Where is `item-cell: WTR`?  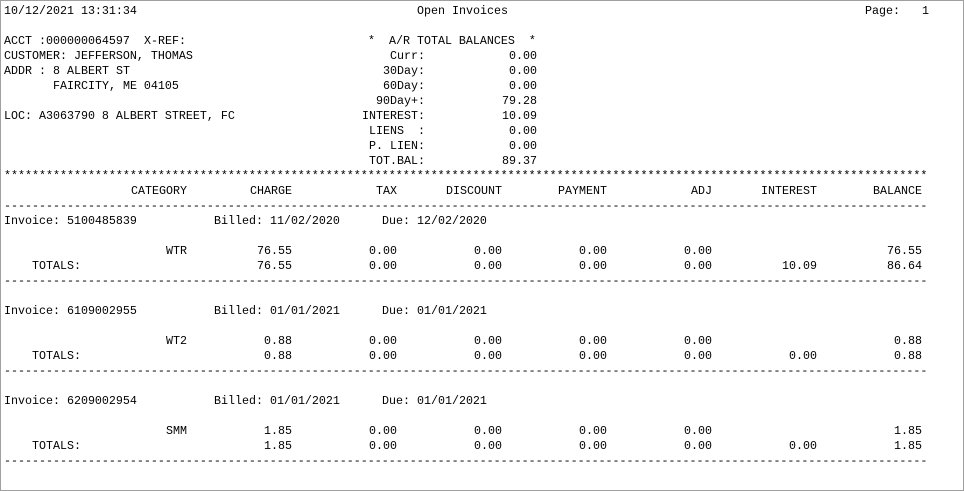 item-cell: WTR is located at coordinates (176, 251).